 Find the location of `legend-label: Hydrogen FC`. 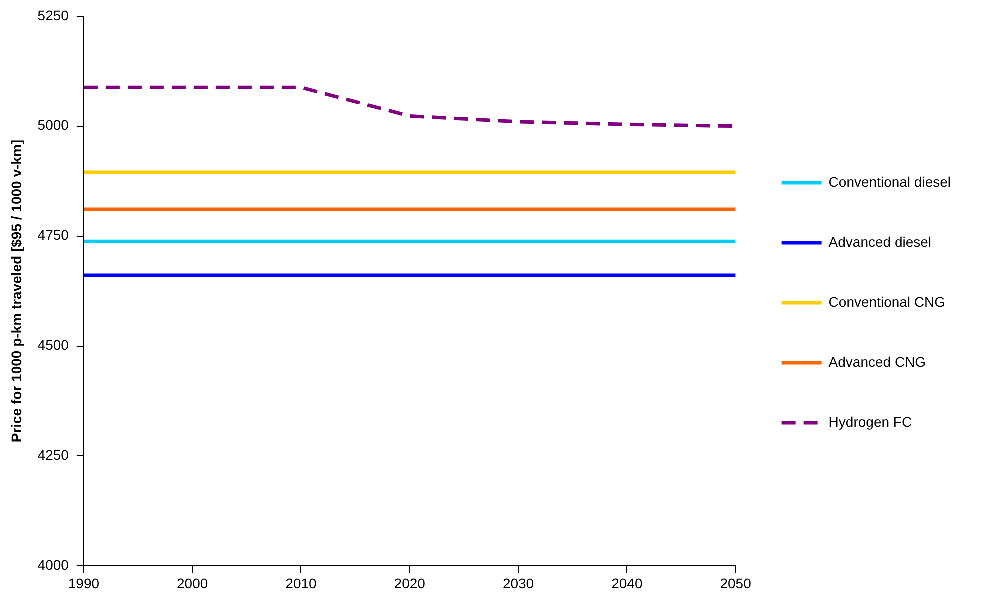

legend-label: Hydrogen FC is located at coordinates (870, 422).